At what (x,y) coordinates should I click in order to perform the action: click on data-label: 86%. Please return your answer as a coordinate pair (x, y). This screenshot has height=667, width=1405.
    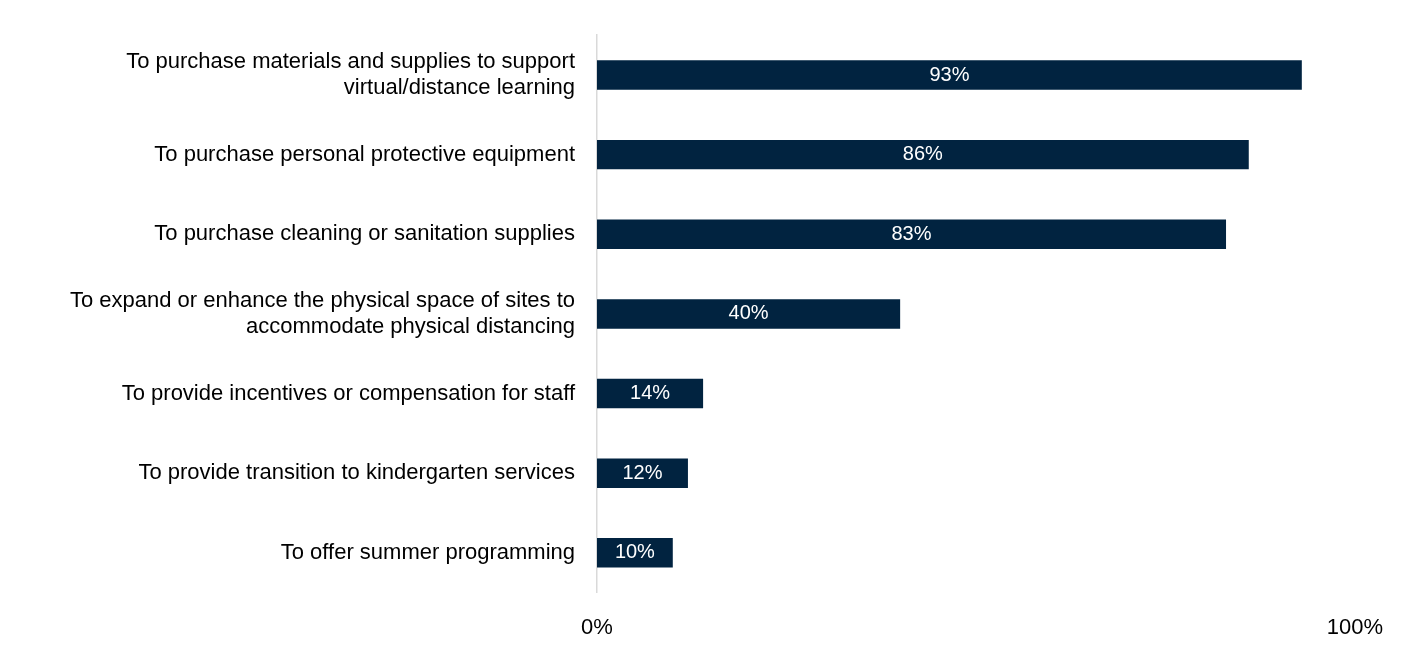
    Looking at the image, I should click on (923, 153).